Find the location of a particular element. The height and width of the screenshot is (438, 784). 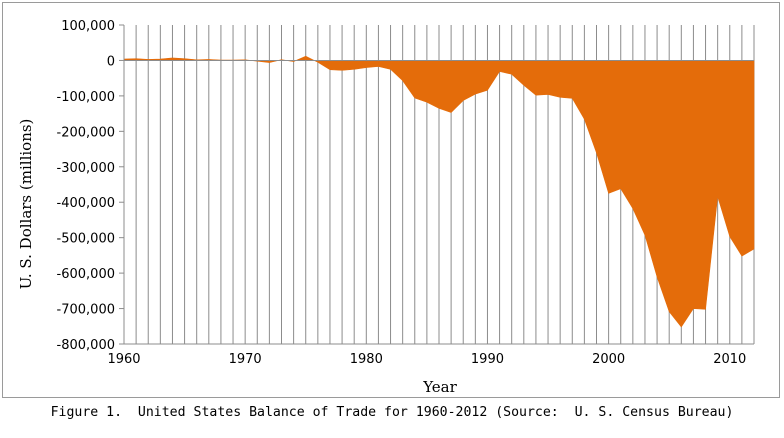

x-tick-label: 2000 is located at coordinates (608, 359).